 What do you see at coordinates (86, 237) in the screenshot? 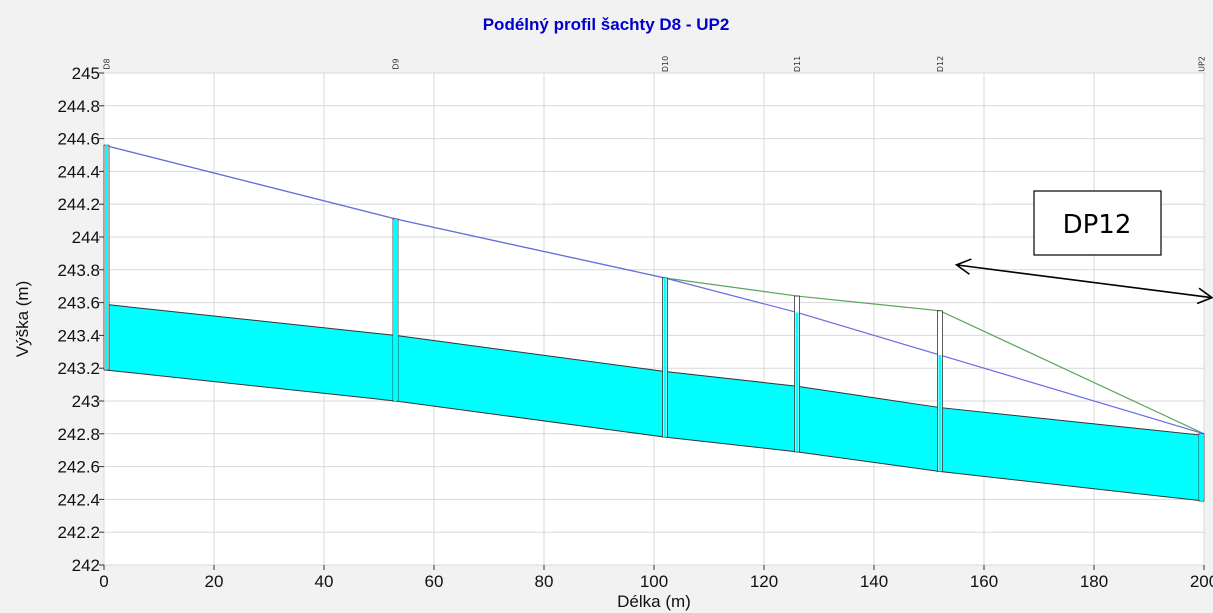
I see `tick-label-y: 244` at bounding box center [86, 237].